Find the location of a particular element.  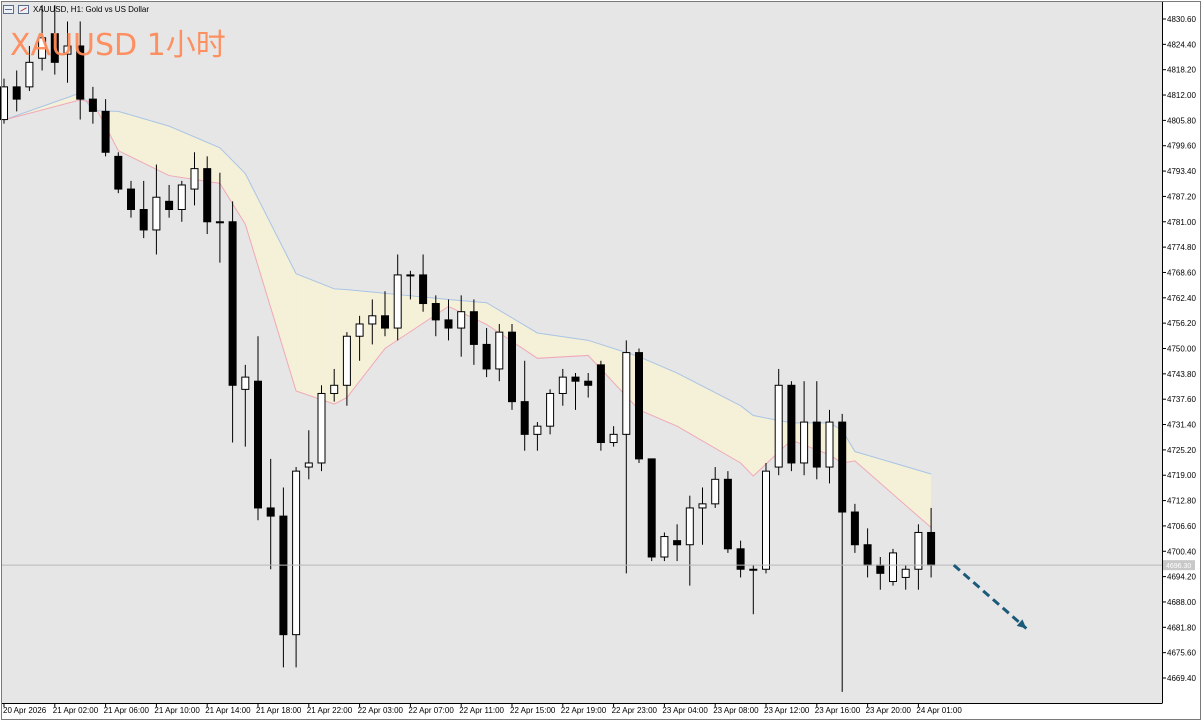

x-tick-label: 21 Apr 18:00 is located at coordinates (279, 710).